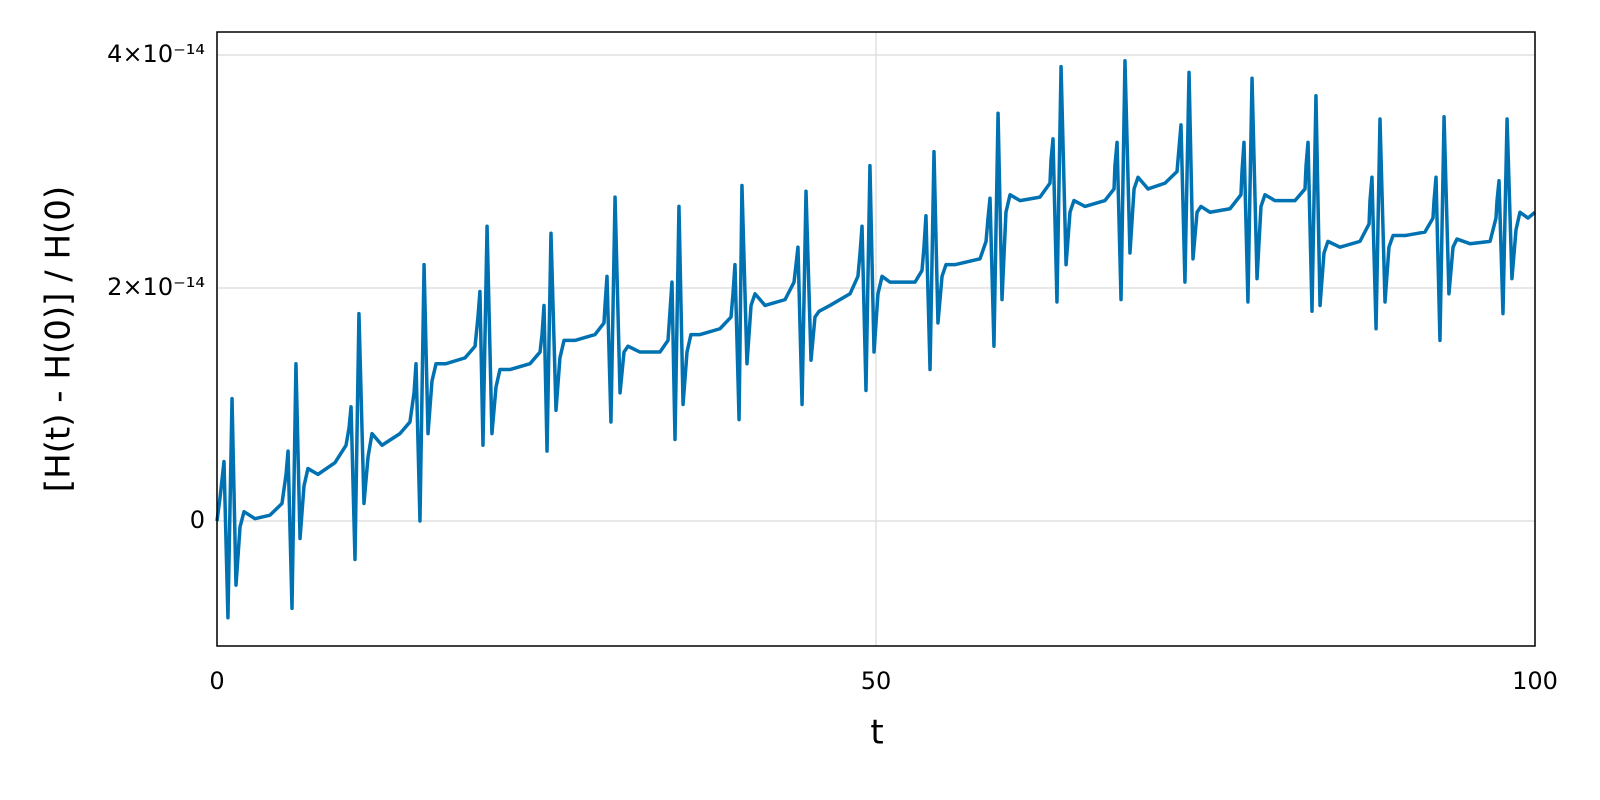 The height and width of the screenshot is (800, 1600). What do you see at coordinates (216, 681) in the screenshot?
I see `x-tick-label: 0` at bounding box center [216, 681].